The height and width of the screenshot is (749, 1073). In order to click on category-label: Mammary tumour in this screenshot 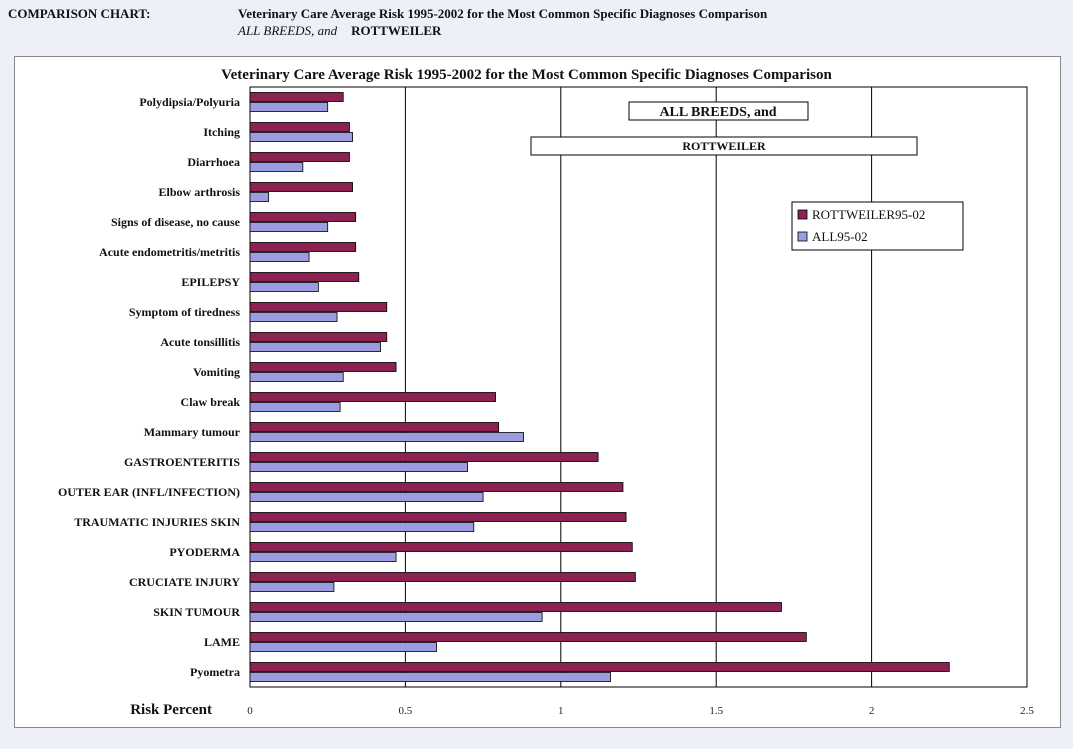, I will do `click(192, 432)`.